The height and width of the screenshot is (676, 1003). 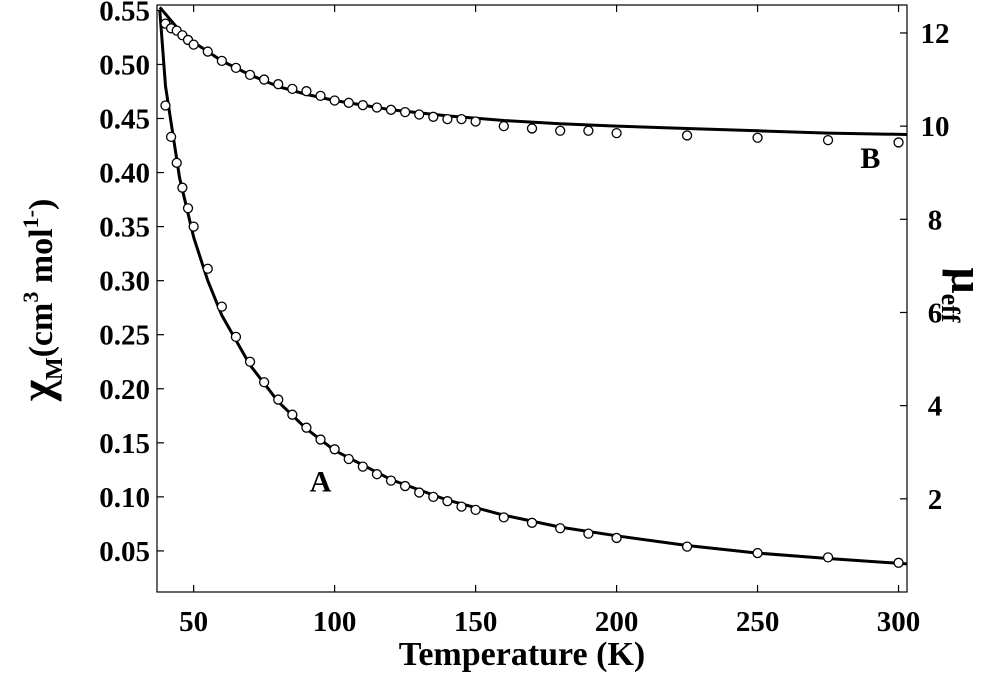 What do you see at coordinates (124, 336) in the screenshot?
I see `y-left-tick-label: 0.25` at bounding box center [124, 336].